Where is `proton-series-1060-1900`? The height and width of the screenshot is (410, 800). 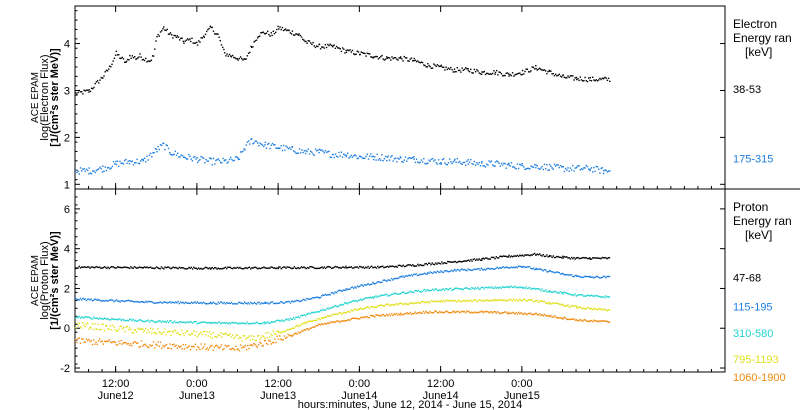
proton-series-1060-1900 is located at coordinates (343, 331).